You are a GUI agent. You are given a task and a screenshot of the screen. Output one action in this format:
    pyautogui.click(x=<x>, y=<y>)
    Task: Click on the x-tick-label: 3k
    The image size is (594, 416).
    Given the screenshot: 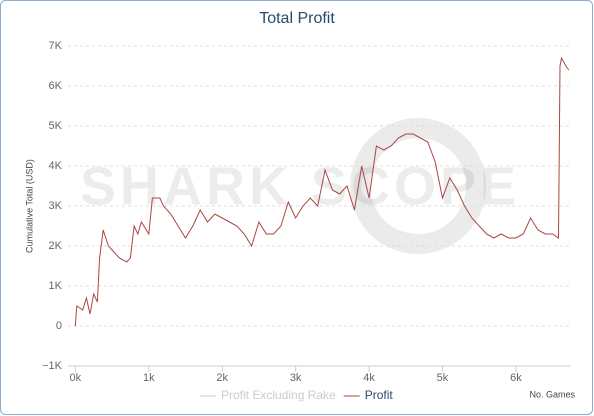 What is the action you would take?
    pyautogui.click(x=296, y=378)
    